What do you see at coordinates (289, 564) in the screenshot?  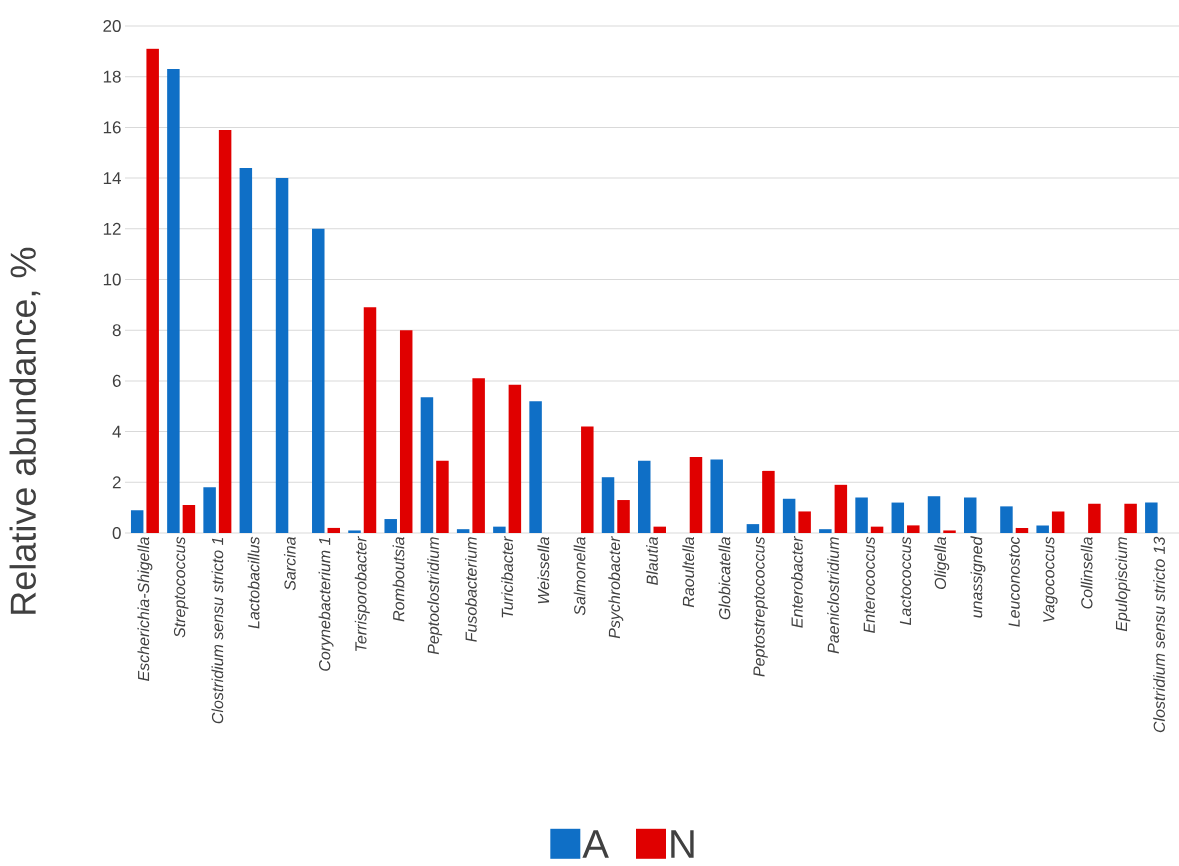 I see `x-tick-label: Sarcina` at bounding box center [289, 564].